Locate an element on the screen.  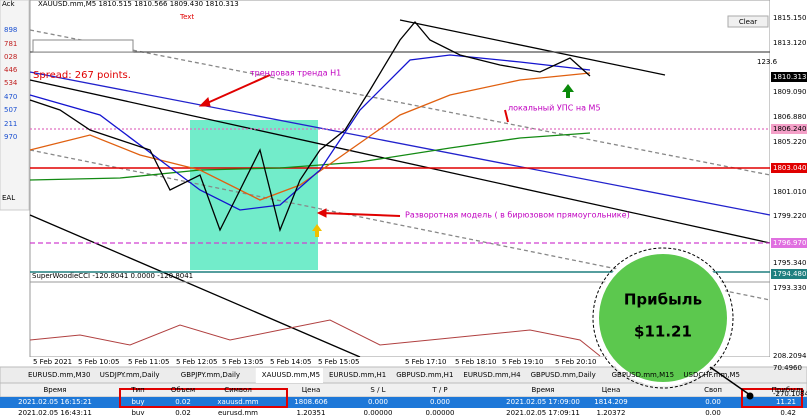
price-label: 1815.150 is located at coordinates (789, 18).